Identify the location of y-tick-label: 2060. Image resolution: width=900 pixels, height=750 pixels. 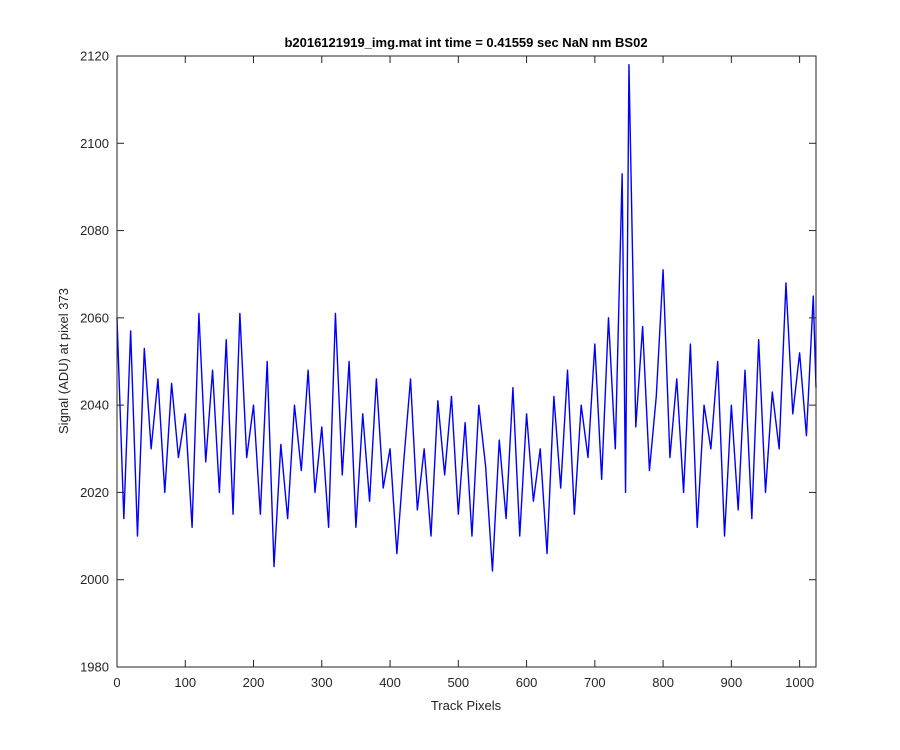
(94, 317).